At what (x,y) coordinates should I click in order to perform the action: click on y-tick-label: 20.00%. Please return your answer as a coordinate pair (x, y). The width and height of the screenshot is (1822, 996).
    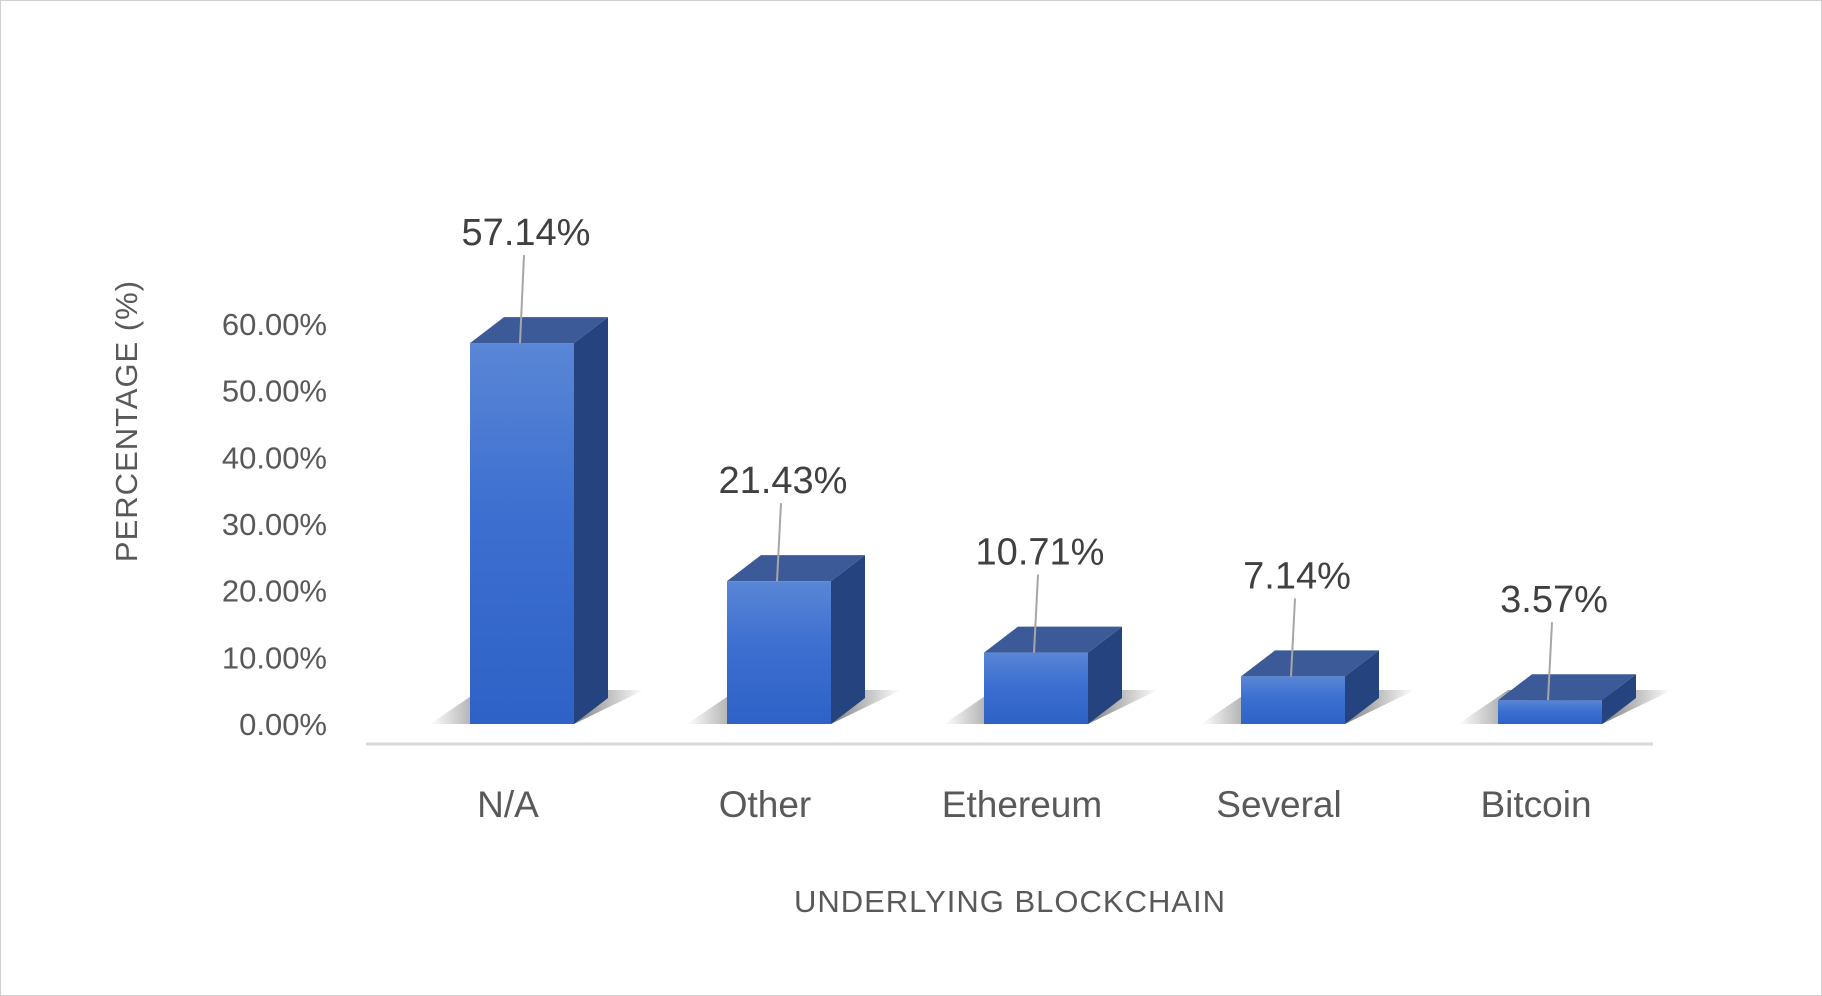
    Looking at the image, I should click on (274, 591).